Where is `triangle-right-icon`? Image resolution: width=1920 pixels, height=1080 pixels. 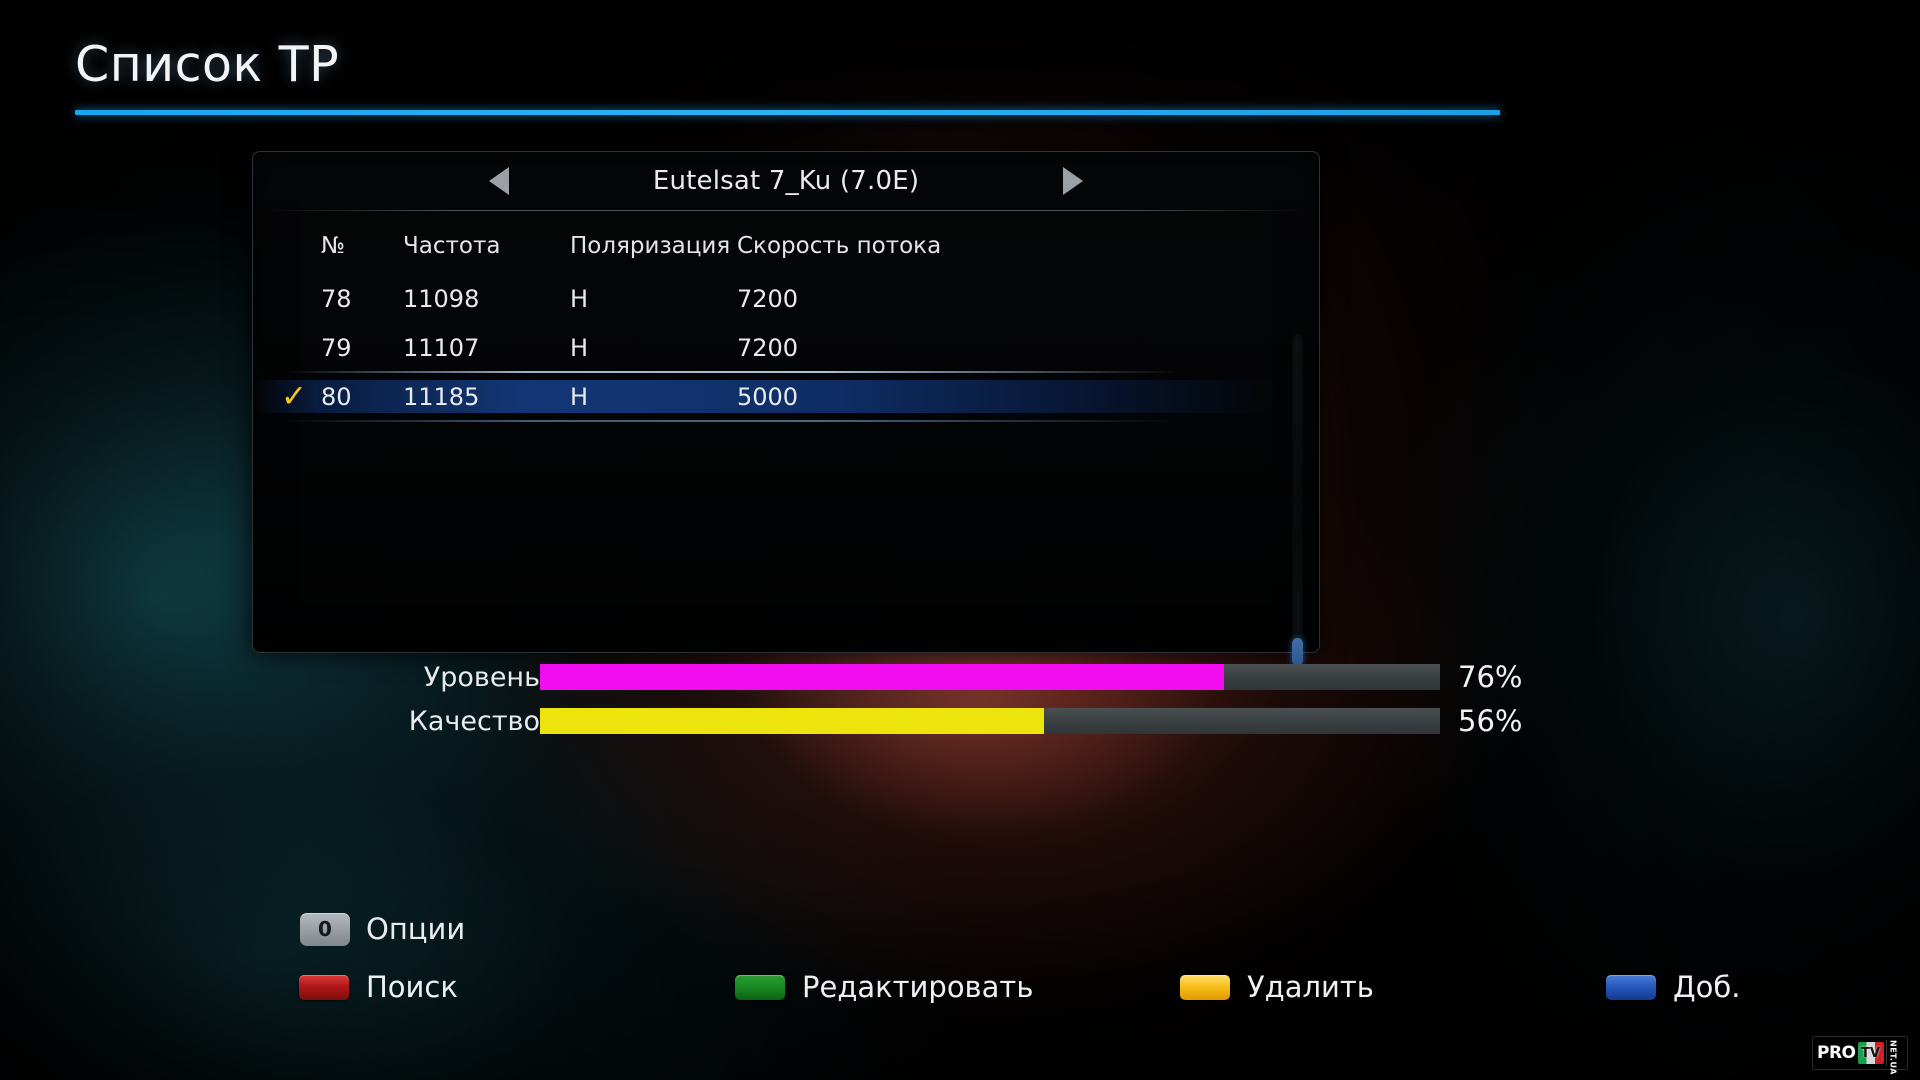
triangle-right-icon is located at coordinates (1073, 181).